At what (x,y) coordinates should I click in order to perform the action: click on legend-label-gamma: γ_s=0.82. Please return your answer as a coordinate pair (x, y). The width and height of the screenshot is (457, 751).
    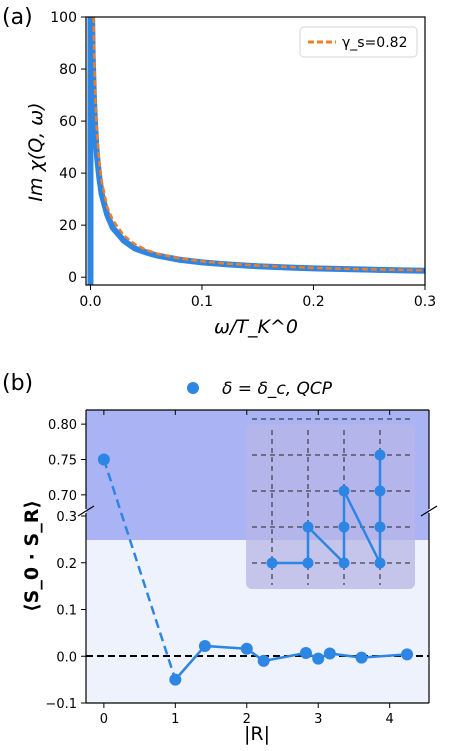
    Looking at the image, I should click on (374, 43).